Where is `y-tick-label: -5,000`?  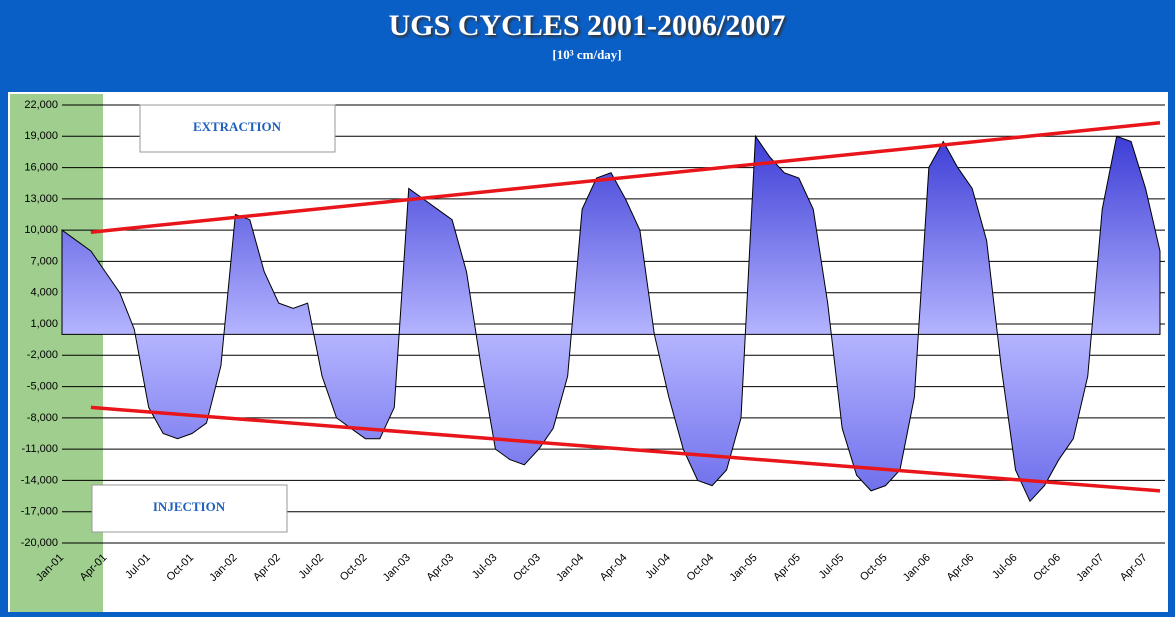 y-tick-label: -5,000 is located at coordinates (42, 386).